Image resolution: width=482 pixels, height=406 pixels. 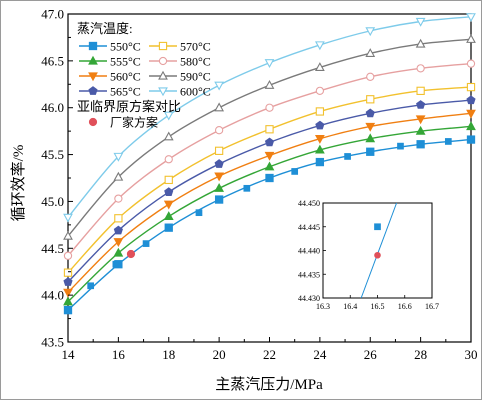 I want to click on x-tick-label: 20, so click(x=219, y=354).